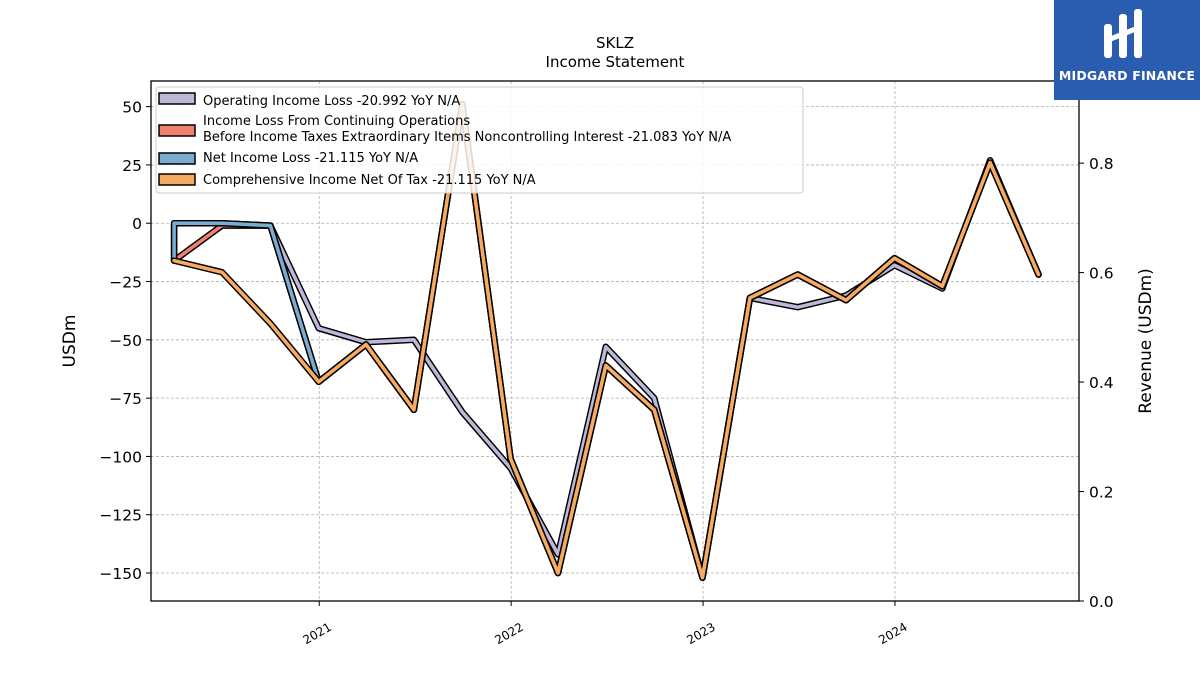  What do you see at coordinates (1101, 493) in the screenshot?
I see `y-right-tick-label: 0.2` at bounding box center [1101, 493].